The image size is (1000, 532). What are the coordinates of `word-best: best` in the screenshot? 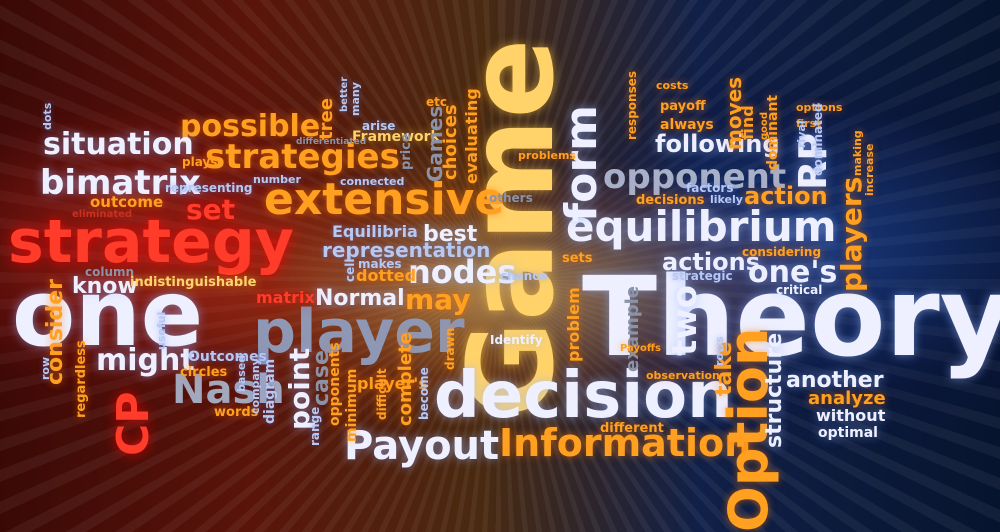 It's located at (450, 234).